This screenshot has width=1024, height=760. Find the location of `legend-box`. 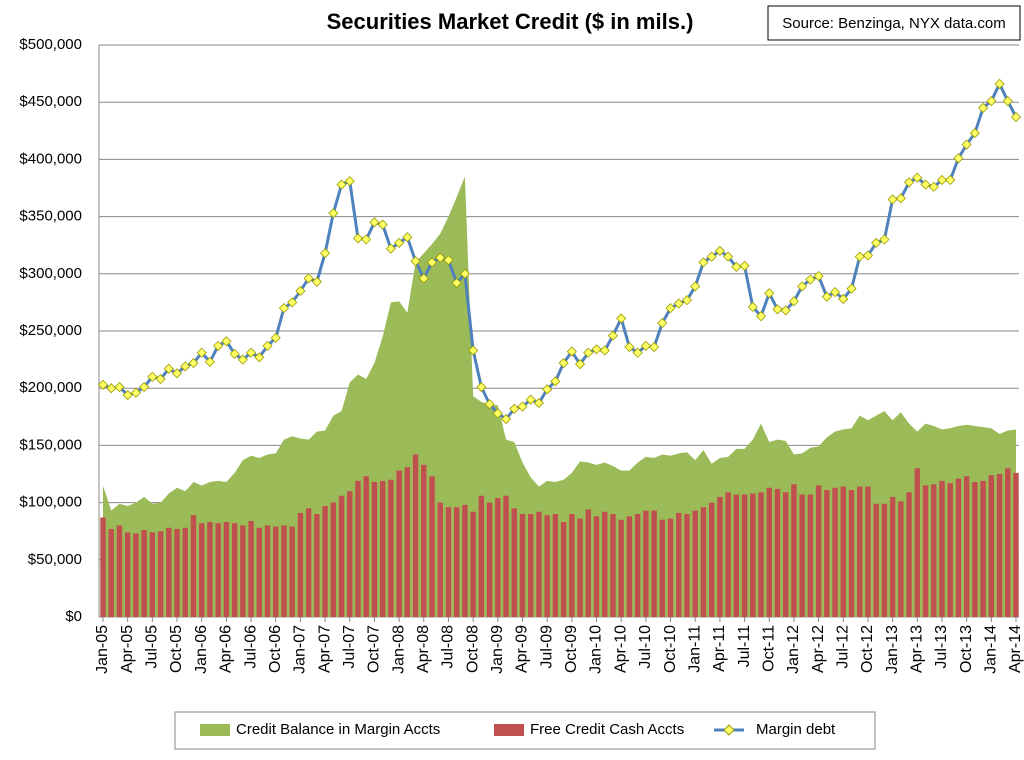

legend-box is located at coordinates (525, 730).